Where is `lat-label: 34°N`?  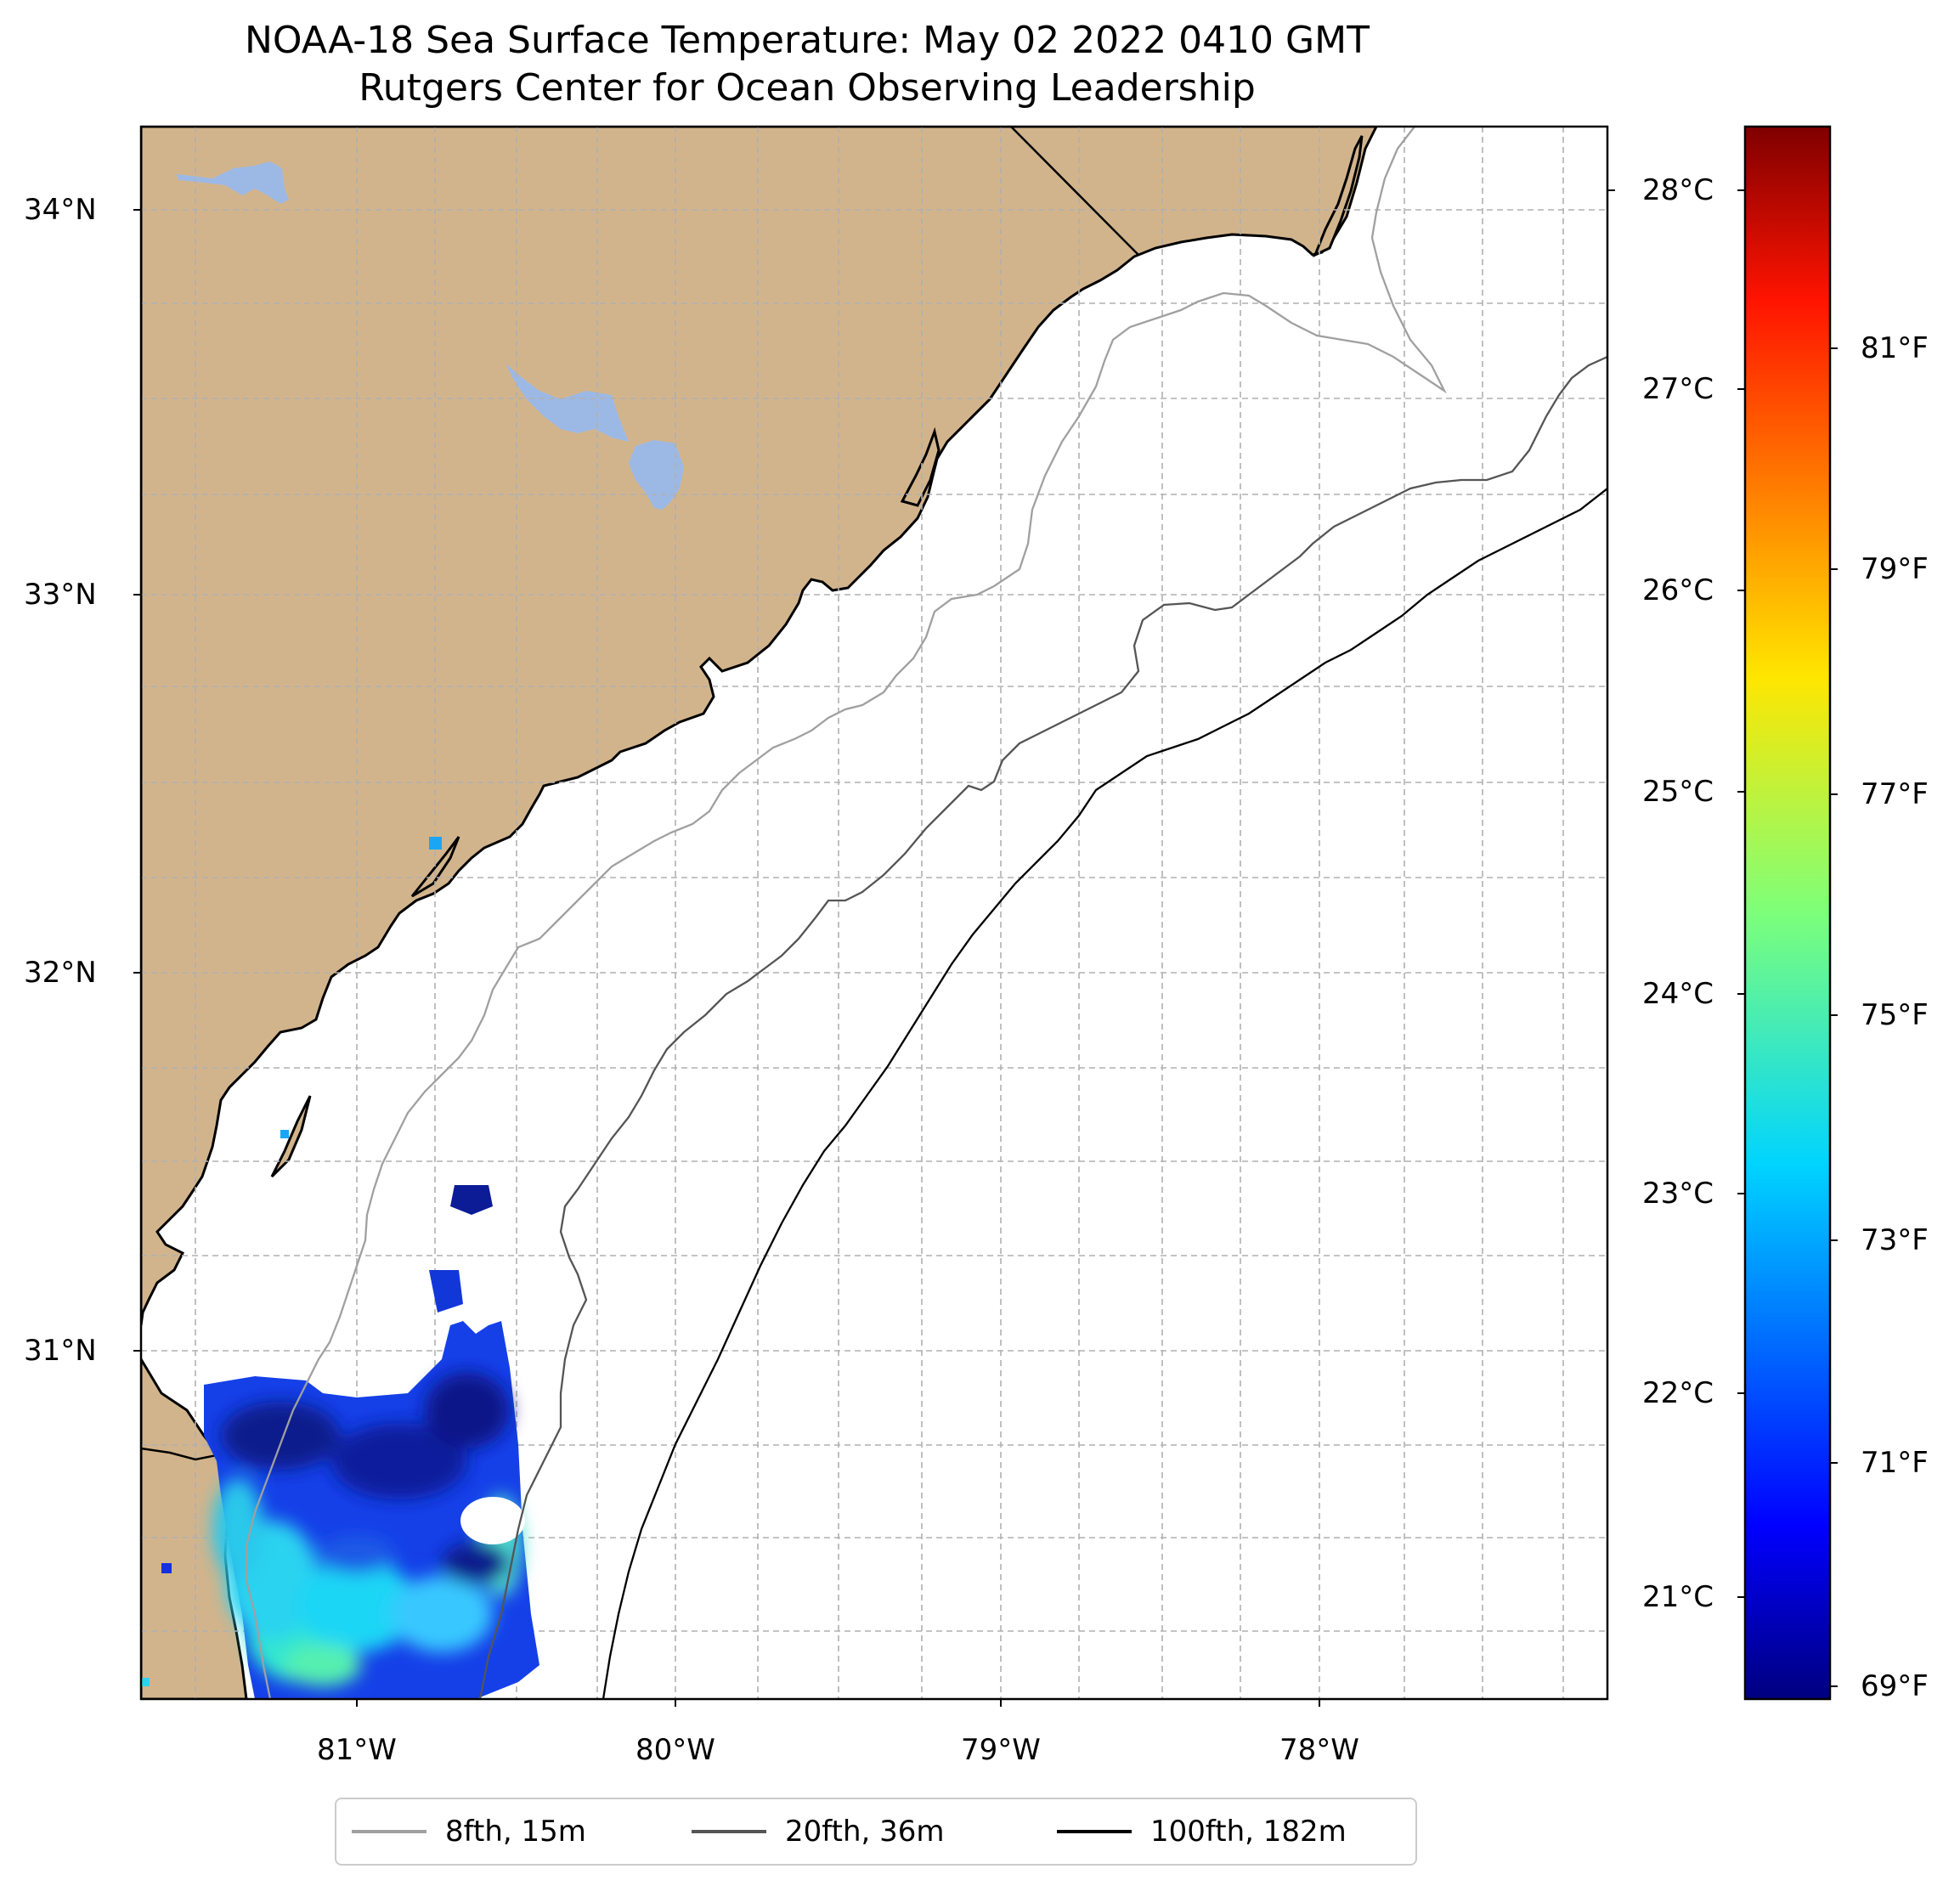 lat-label: 34°N is located at coordinates (60, 210).